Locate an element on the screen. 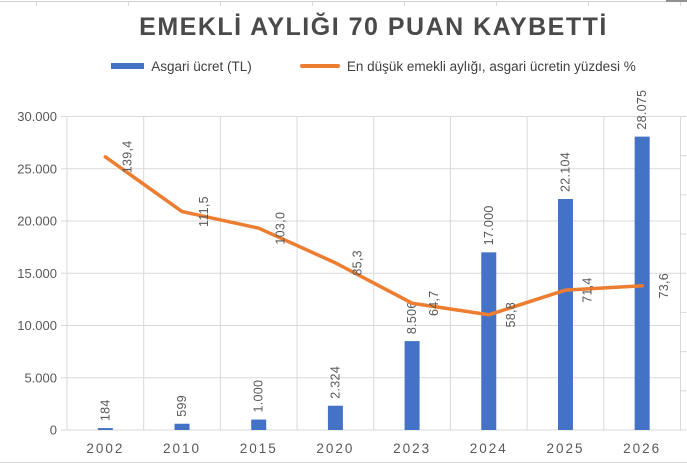 The image size is (687, 472). x-axis-tick-label: 2002 is located at coordinates (105, 448).